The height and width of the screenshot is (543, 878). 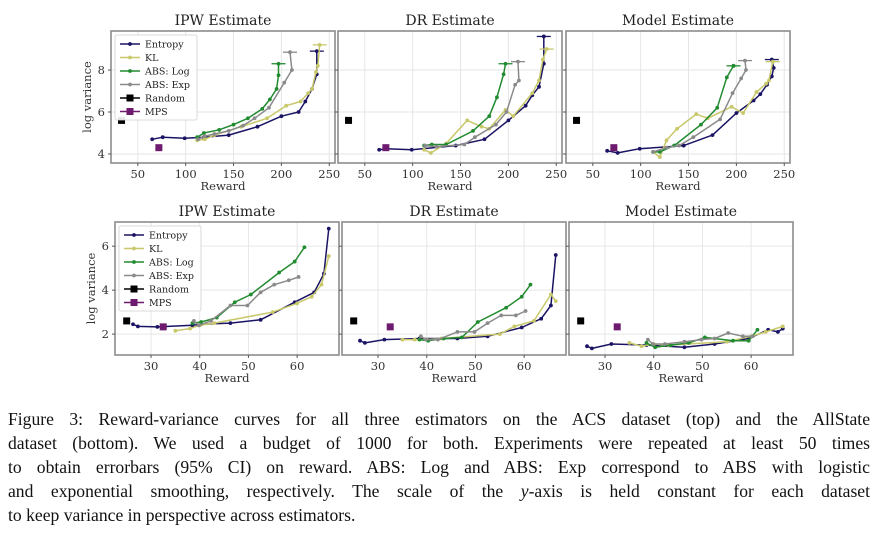 I want to click on series-line-abs-exp, so click(x=245, y=96).